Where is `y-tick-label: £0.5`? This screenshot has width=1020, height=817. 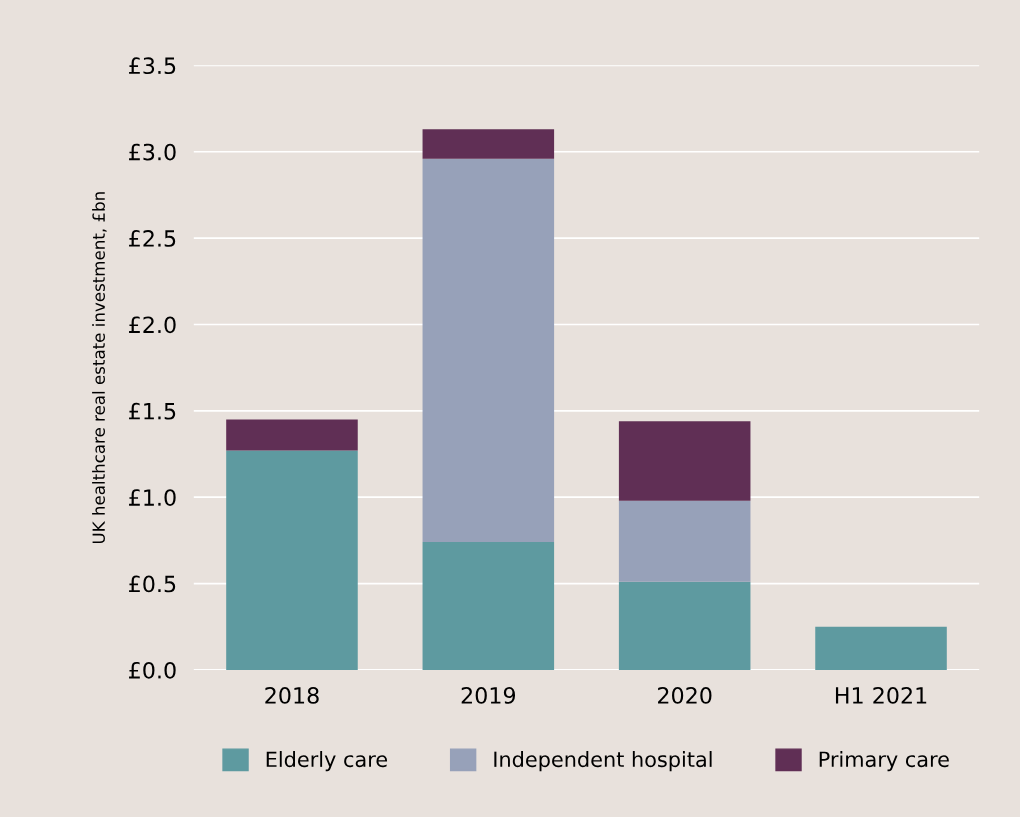 y-tick-label: £0.5 is located at coordinates (152, 584).